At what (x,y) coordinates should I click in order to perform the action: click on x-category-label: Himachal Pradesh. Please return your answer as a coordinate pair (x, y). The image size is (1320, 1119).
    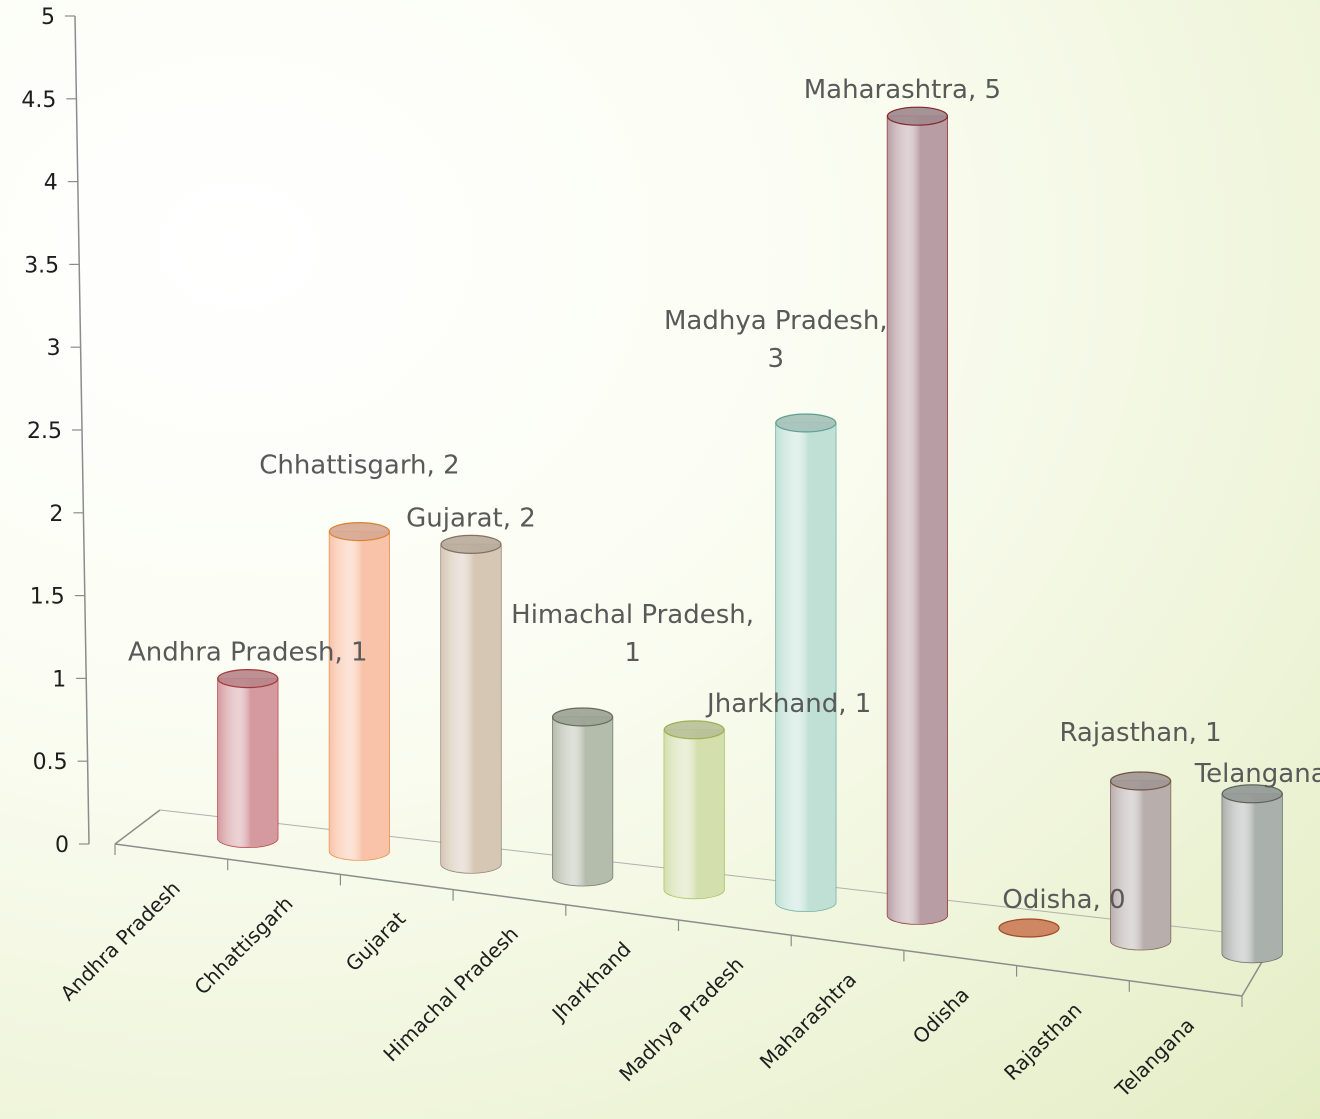
    Looking at the image, I should click on (450, 994).